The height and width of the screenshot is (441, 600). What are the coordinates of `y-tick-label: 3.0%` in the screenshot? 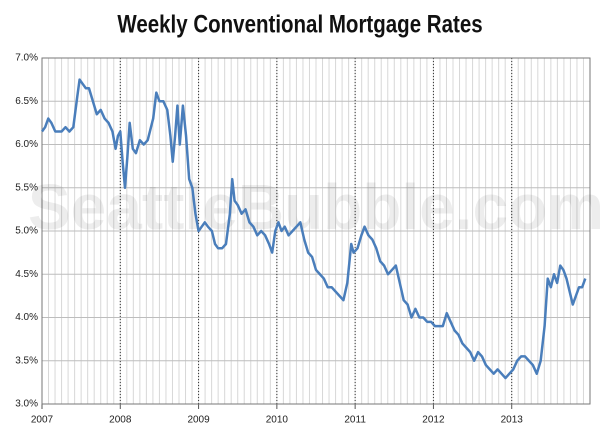 It's located at (26, 404).